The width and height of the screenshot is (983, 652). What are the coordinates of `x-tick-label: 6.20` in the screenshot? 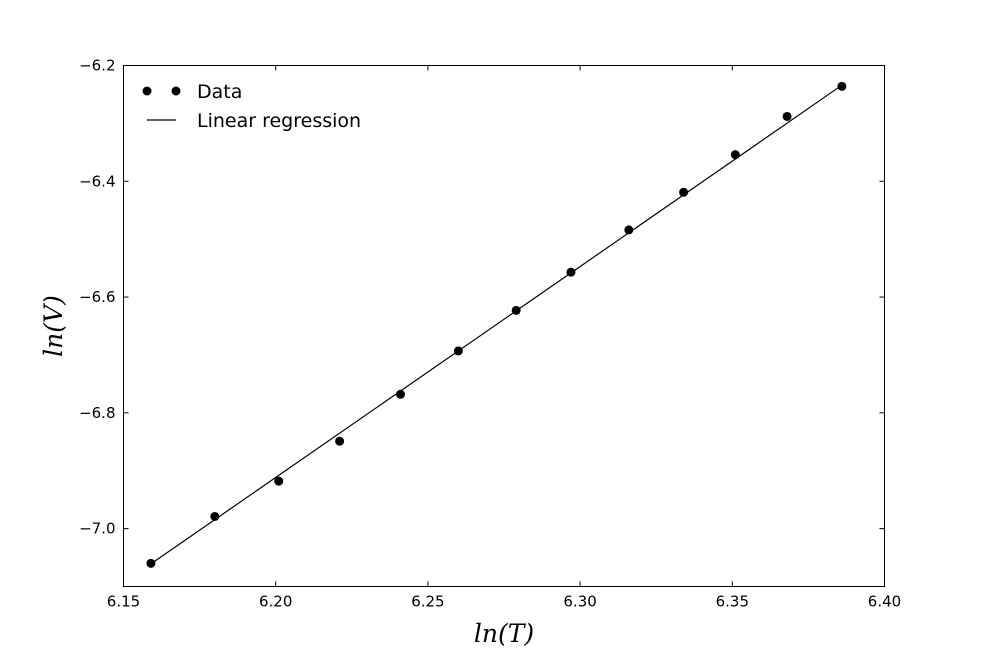 It's located at (275, 602).